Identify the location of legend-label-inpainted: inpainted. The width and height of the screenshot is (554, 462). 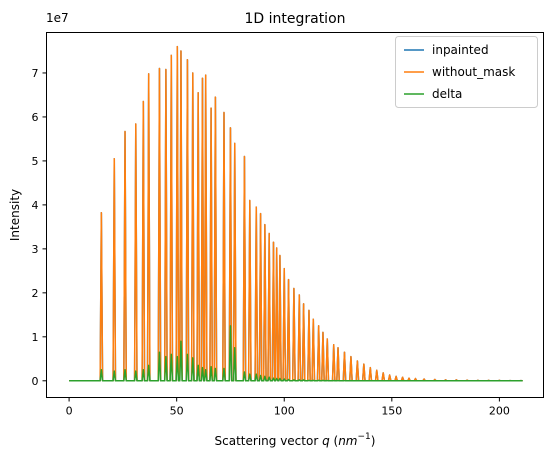
(460, 50).